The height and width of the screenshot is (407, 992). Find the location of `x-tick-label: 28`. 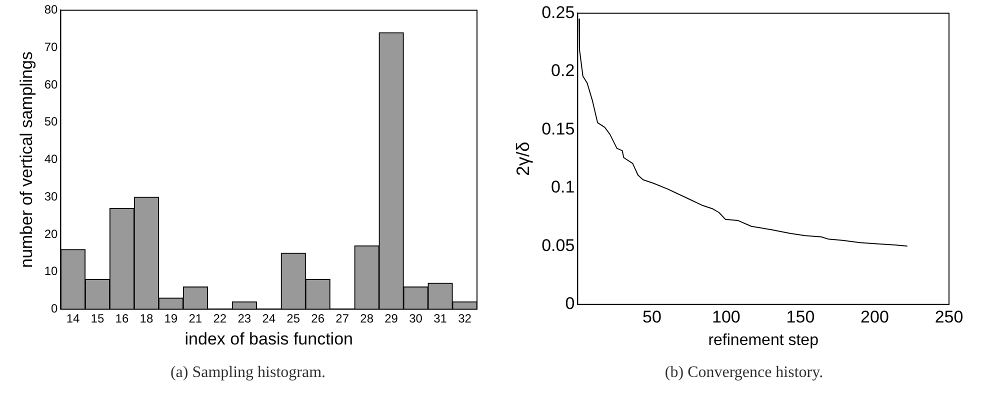

x-tick-label: 28 is located at coordinates (367, 319).